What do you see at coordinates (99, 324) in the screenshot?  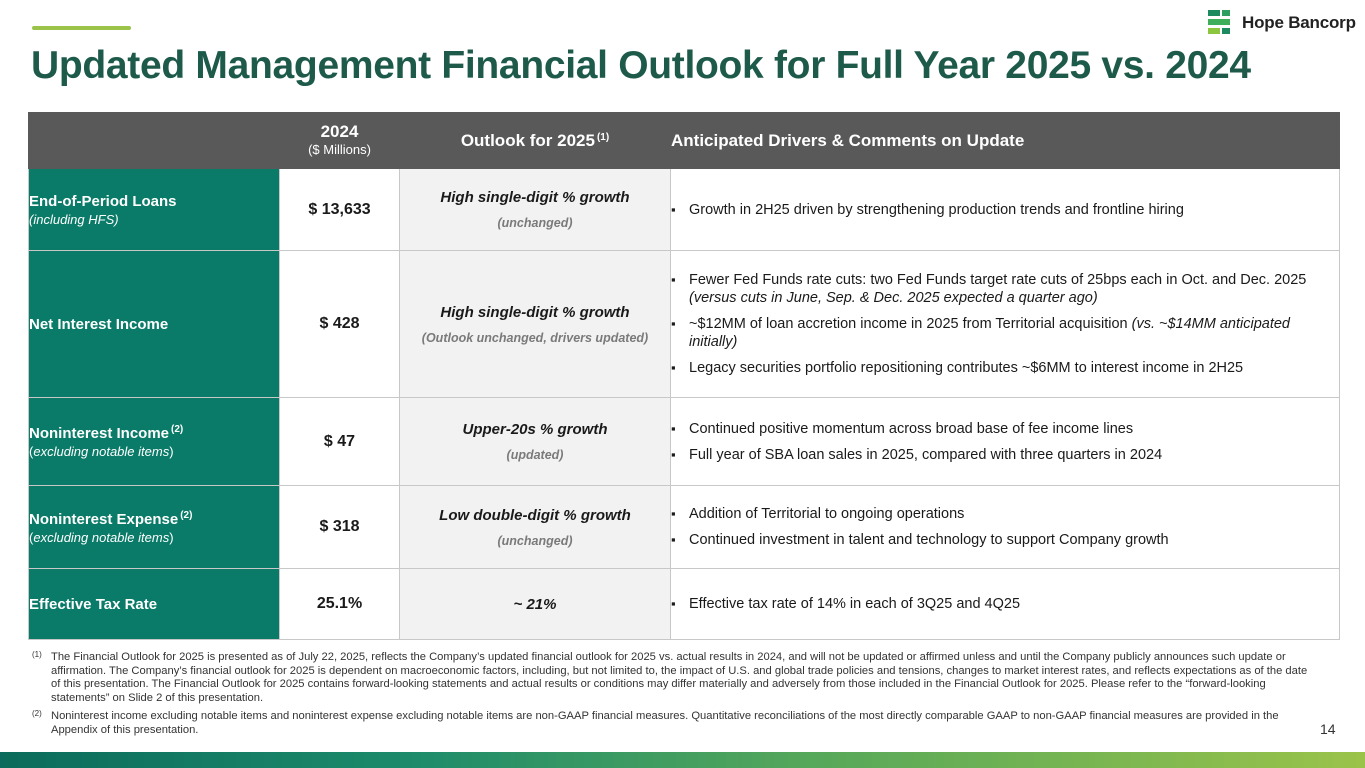 I see `row-label-text: Net Interest Income` at bounding box center [99, 324].